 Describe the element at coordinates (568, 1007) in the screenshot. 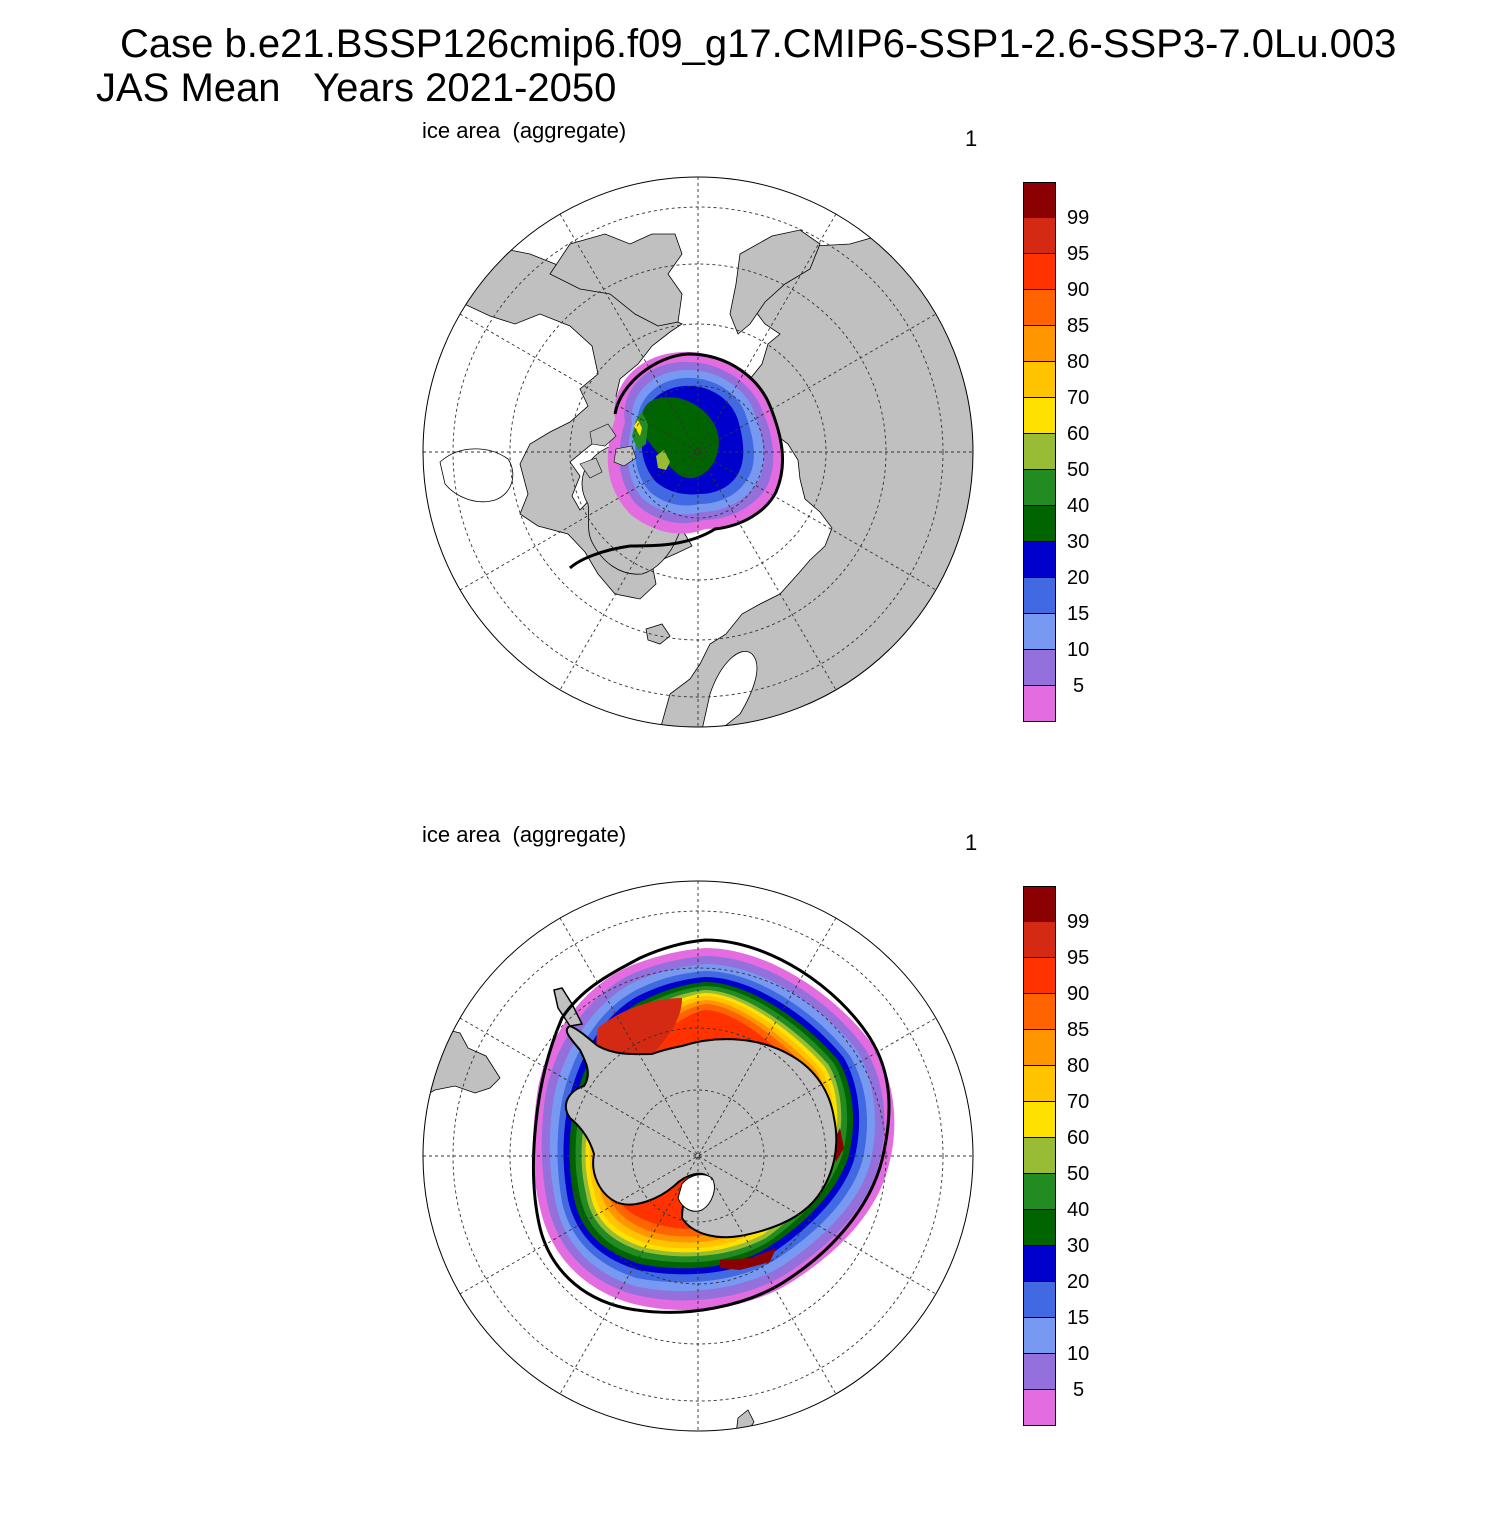

I see `antarctic-peninsula` at that location.